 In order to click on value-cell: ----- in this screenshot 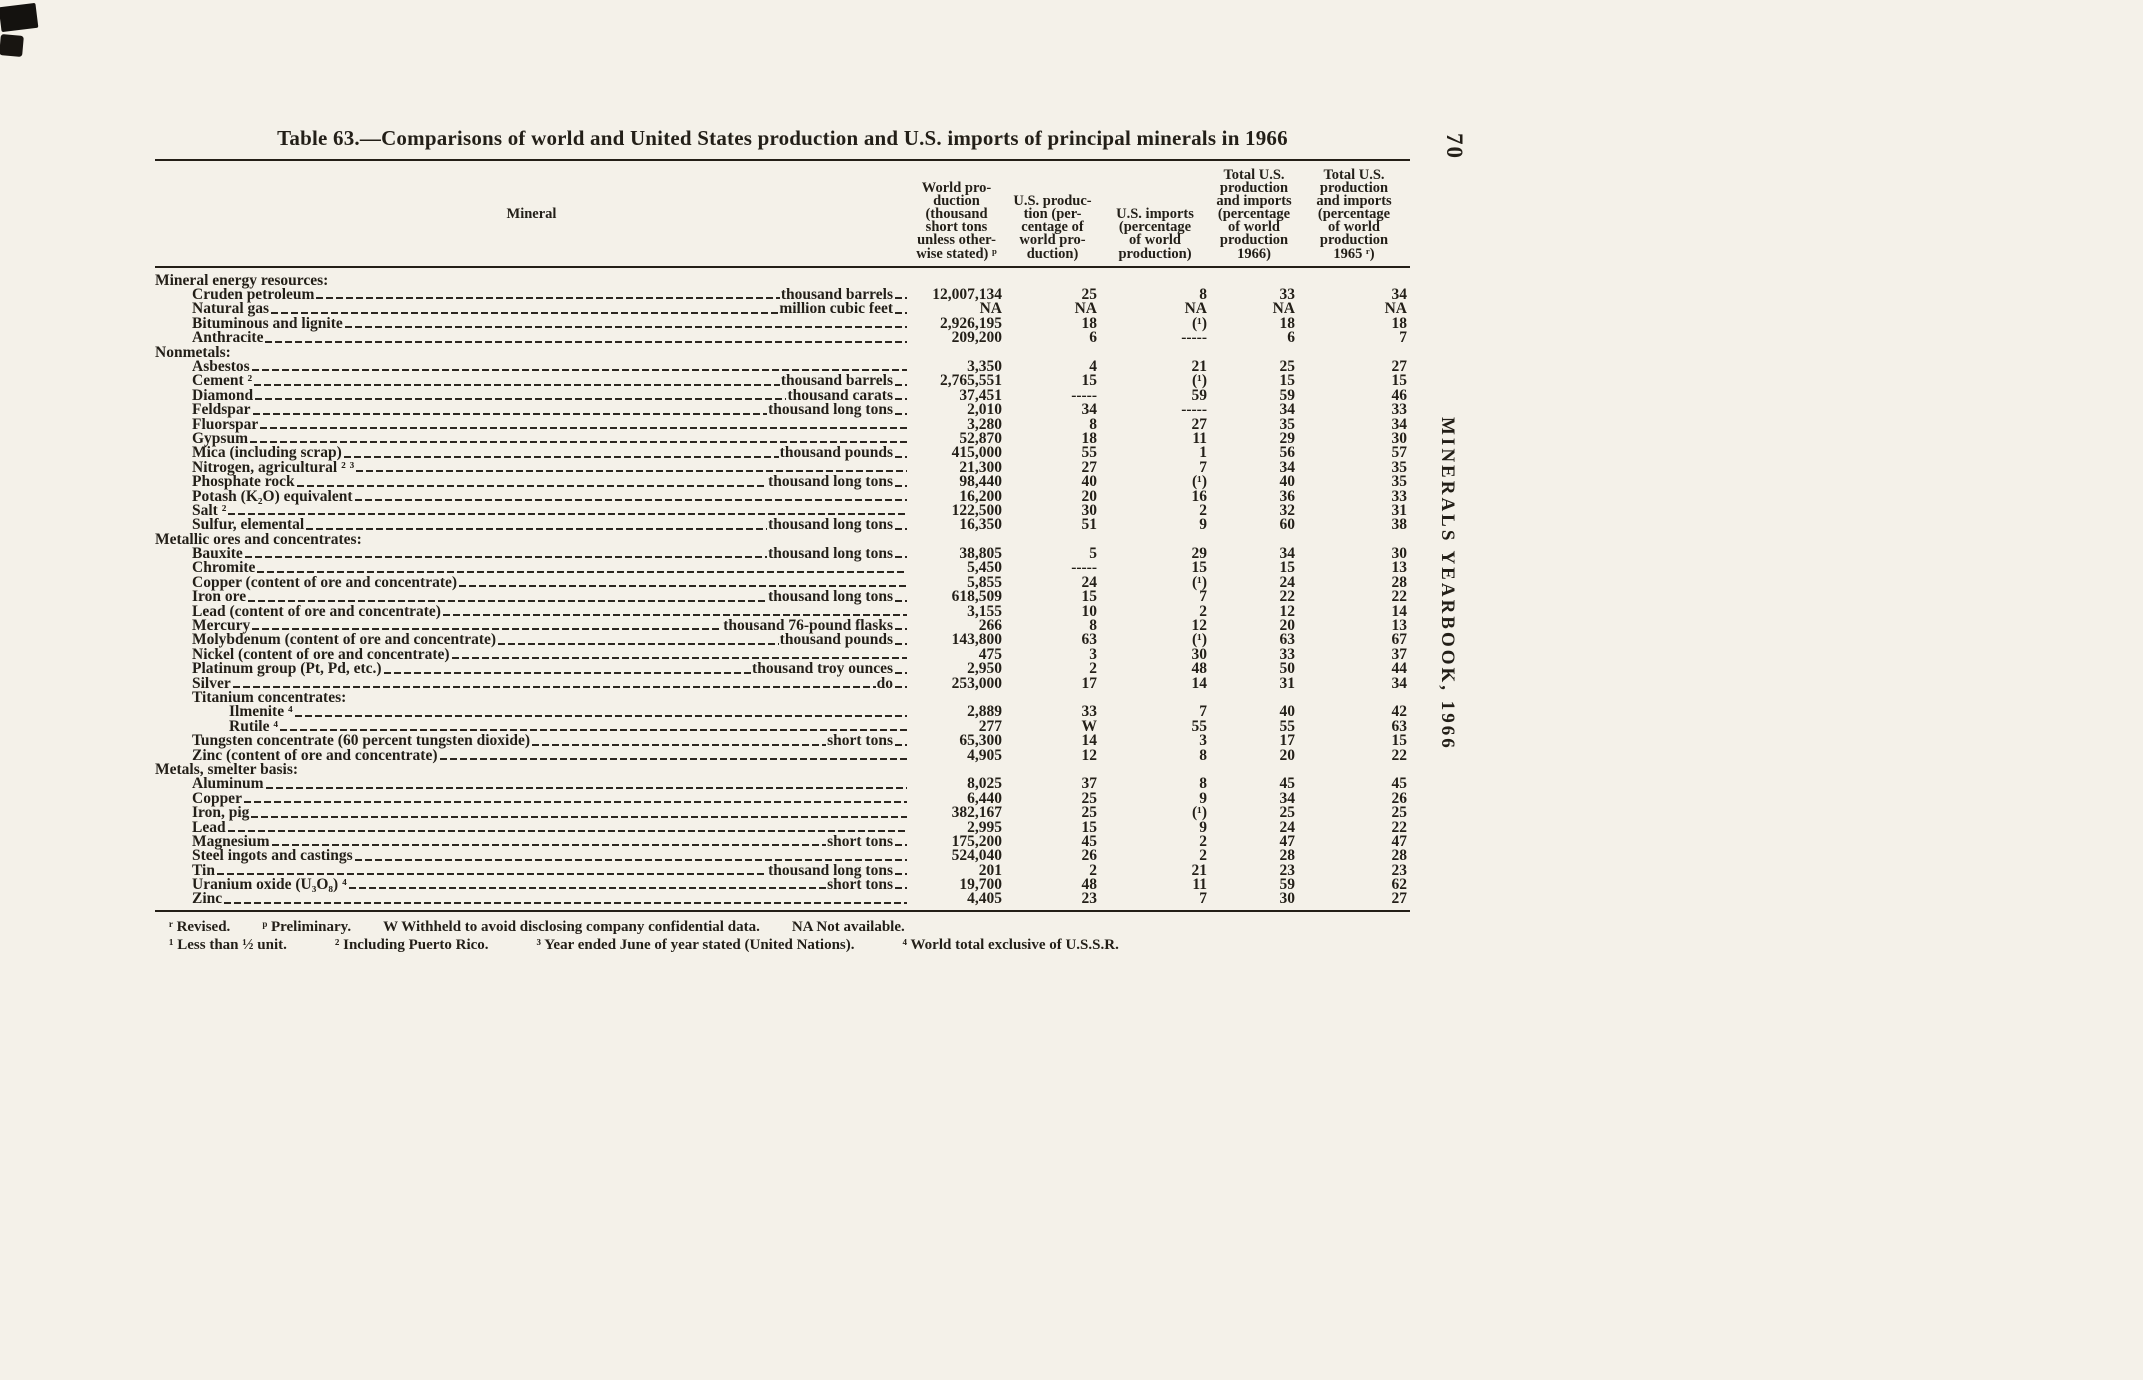, I will do `click(1194, 410)`.